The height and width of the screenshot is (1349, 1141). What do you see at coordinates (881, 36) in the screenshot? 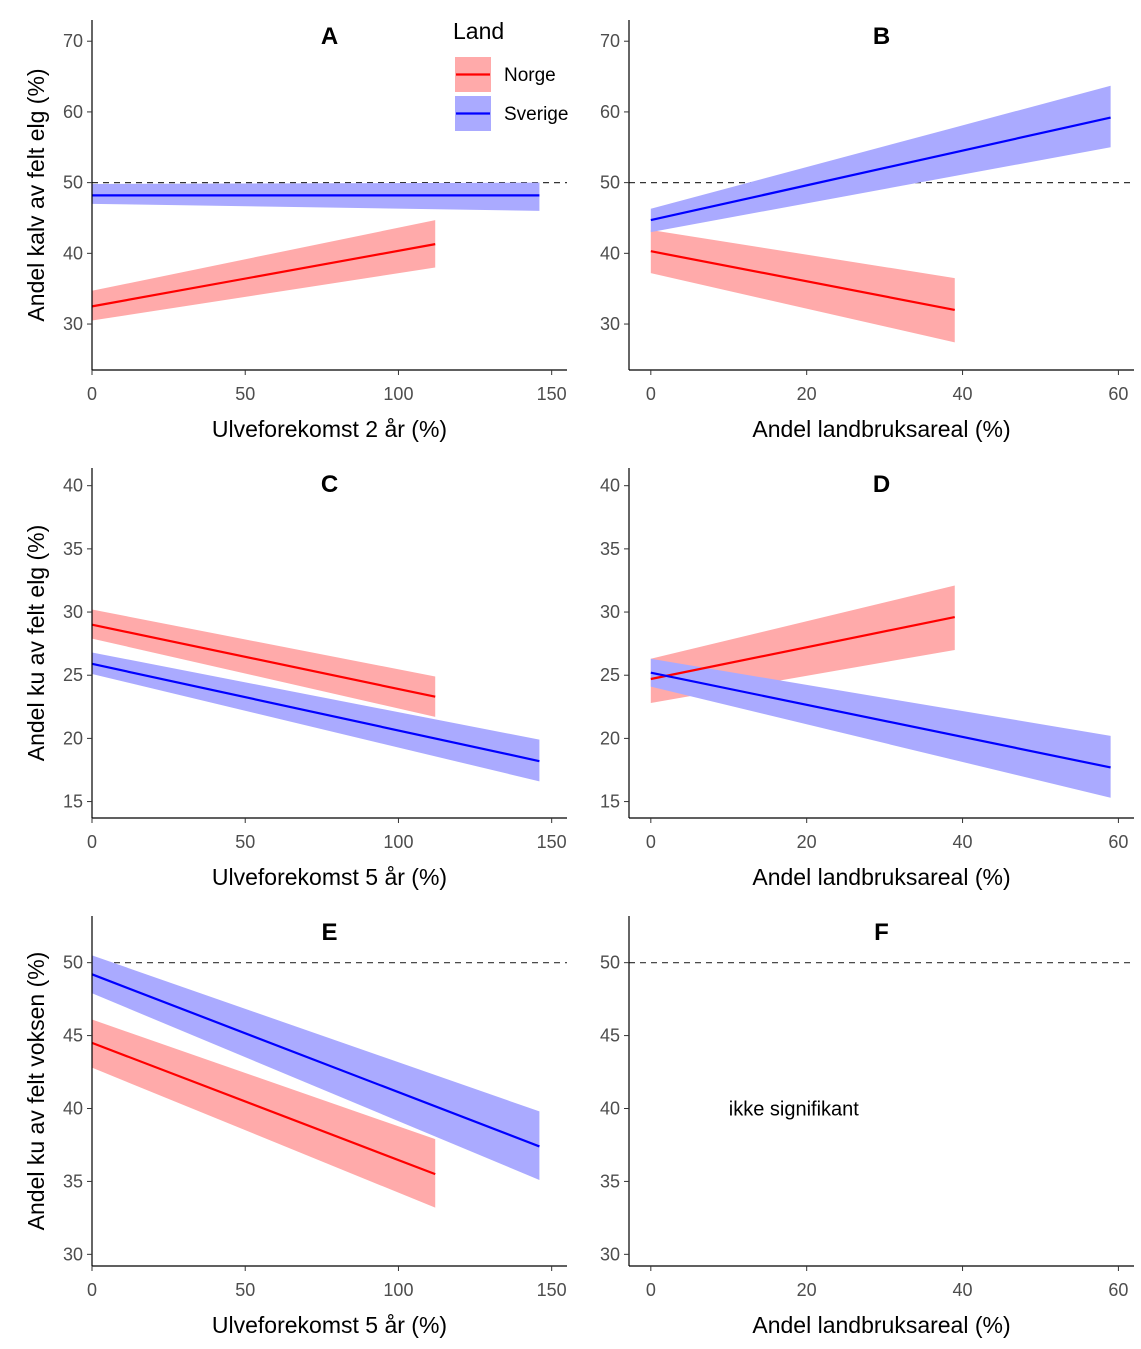
I see `panel-title: B` at bounding box center [881, 36].